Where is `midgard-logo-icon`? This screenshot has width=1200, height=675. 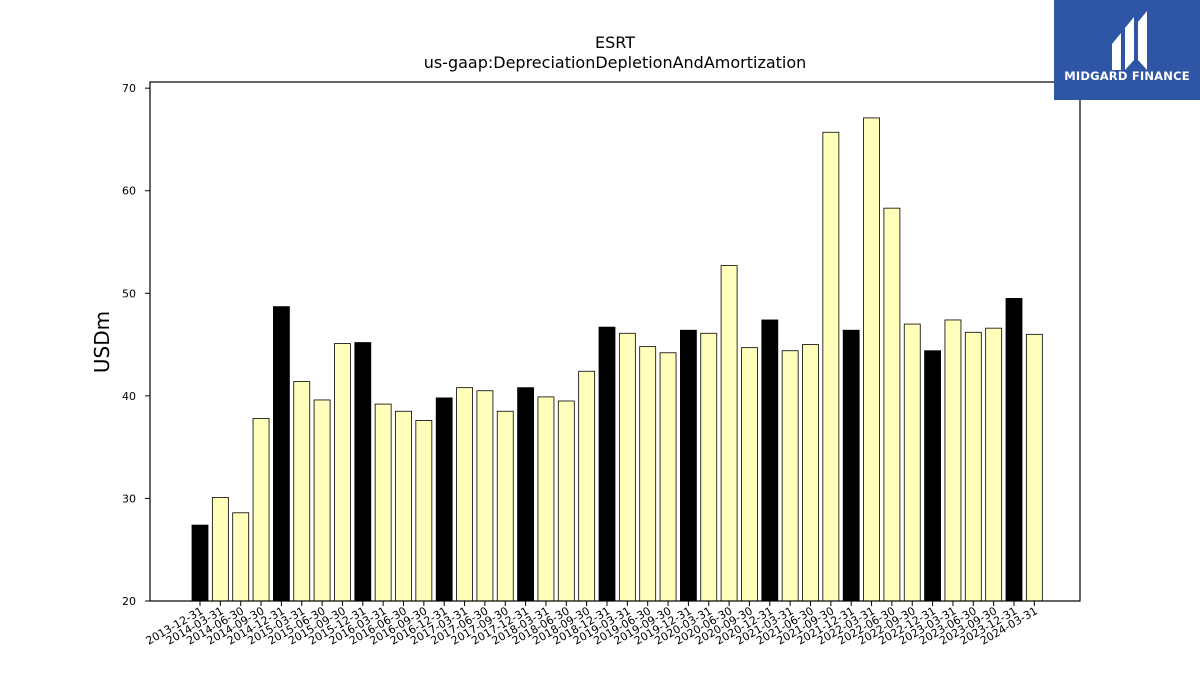 midgard-logo-icon is located at coordinates (1129, 40).